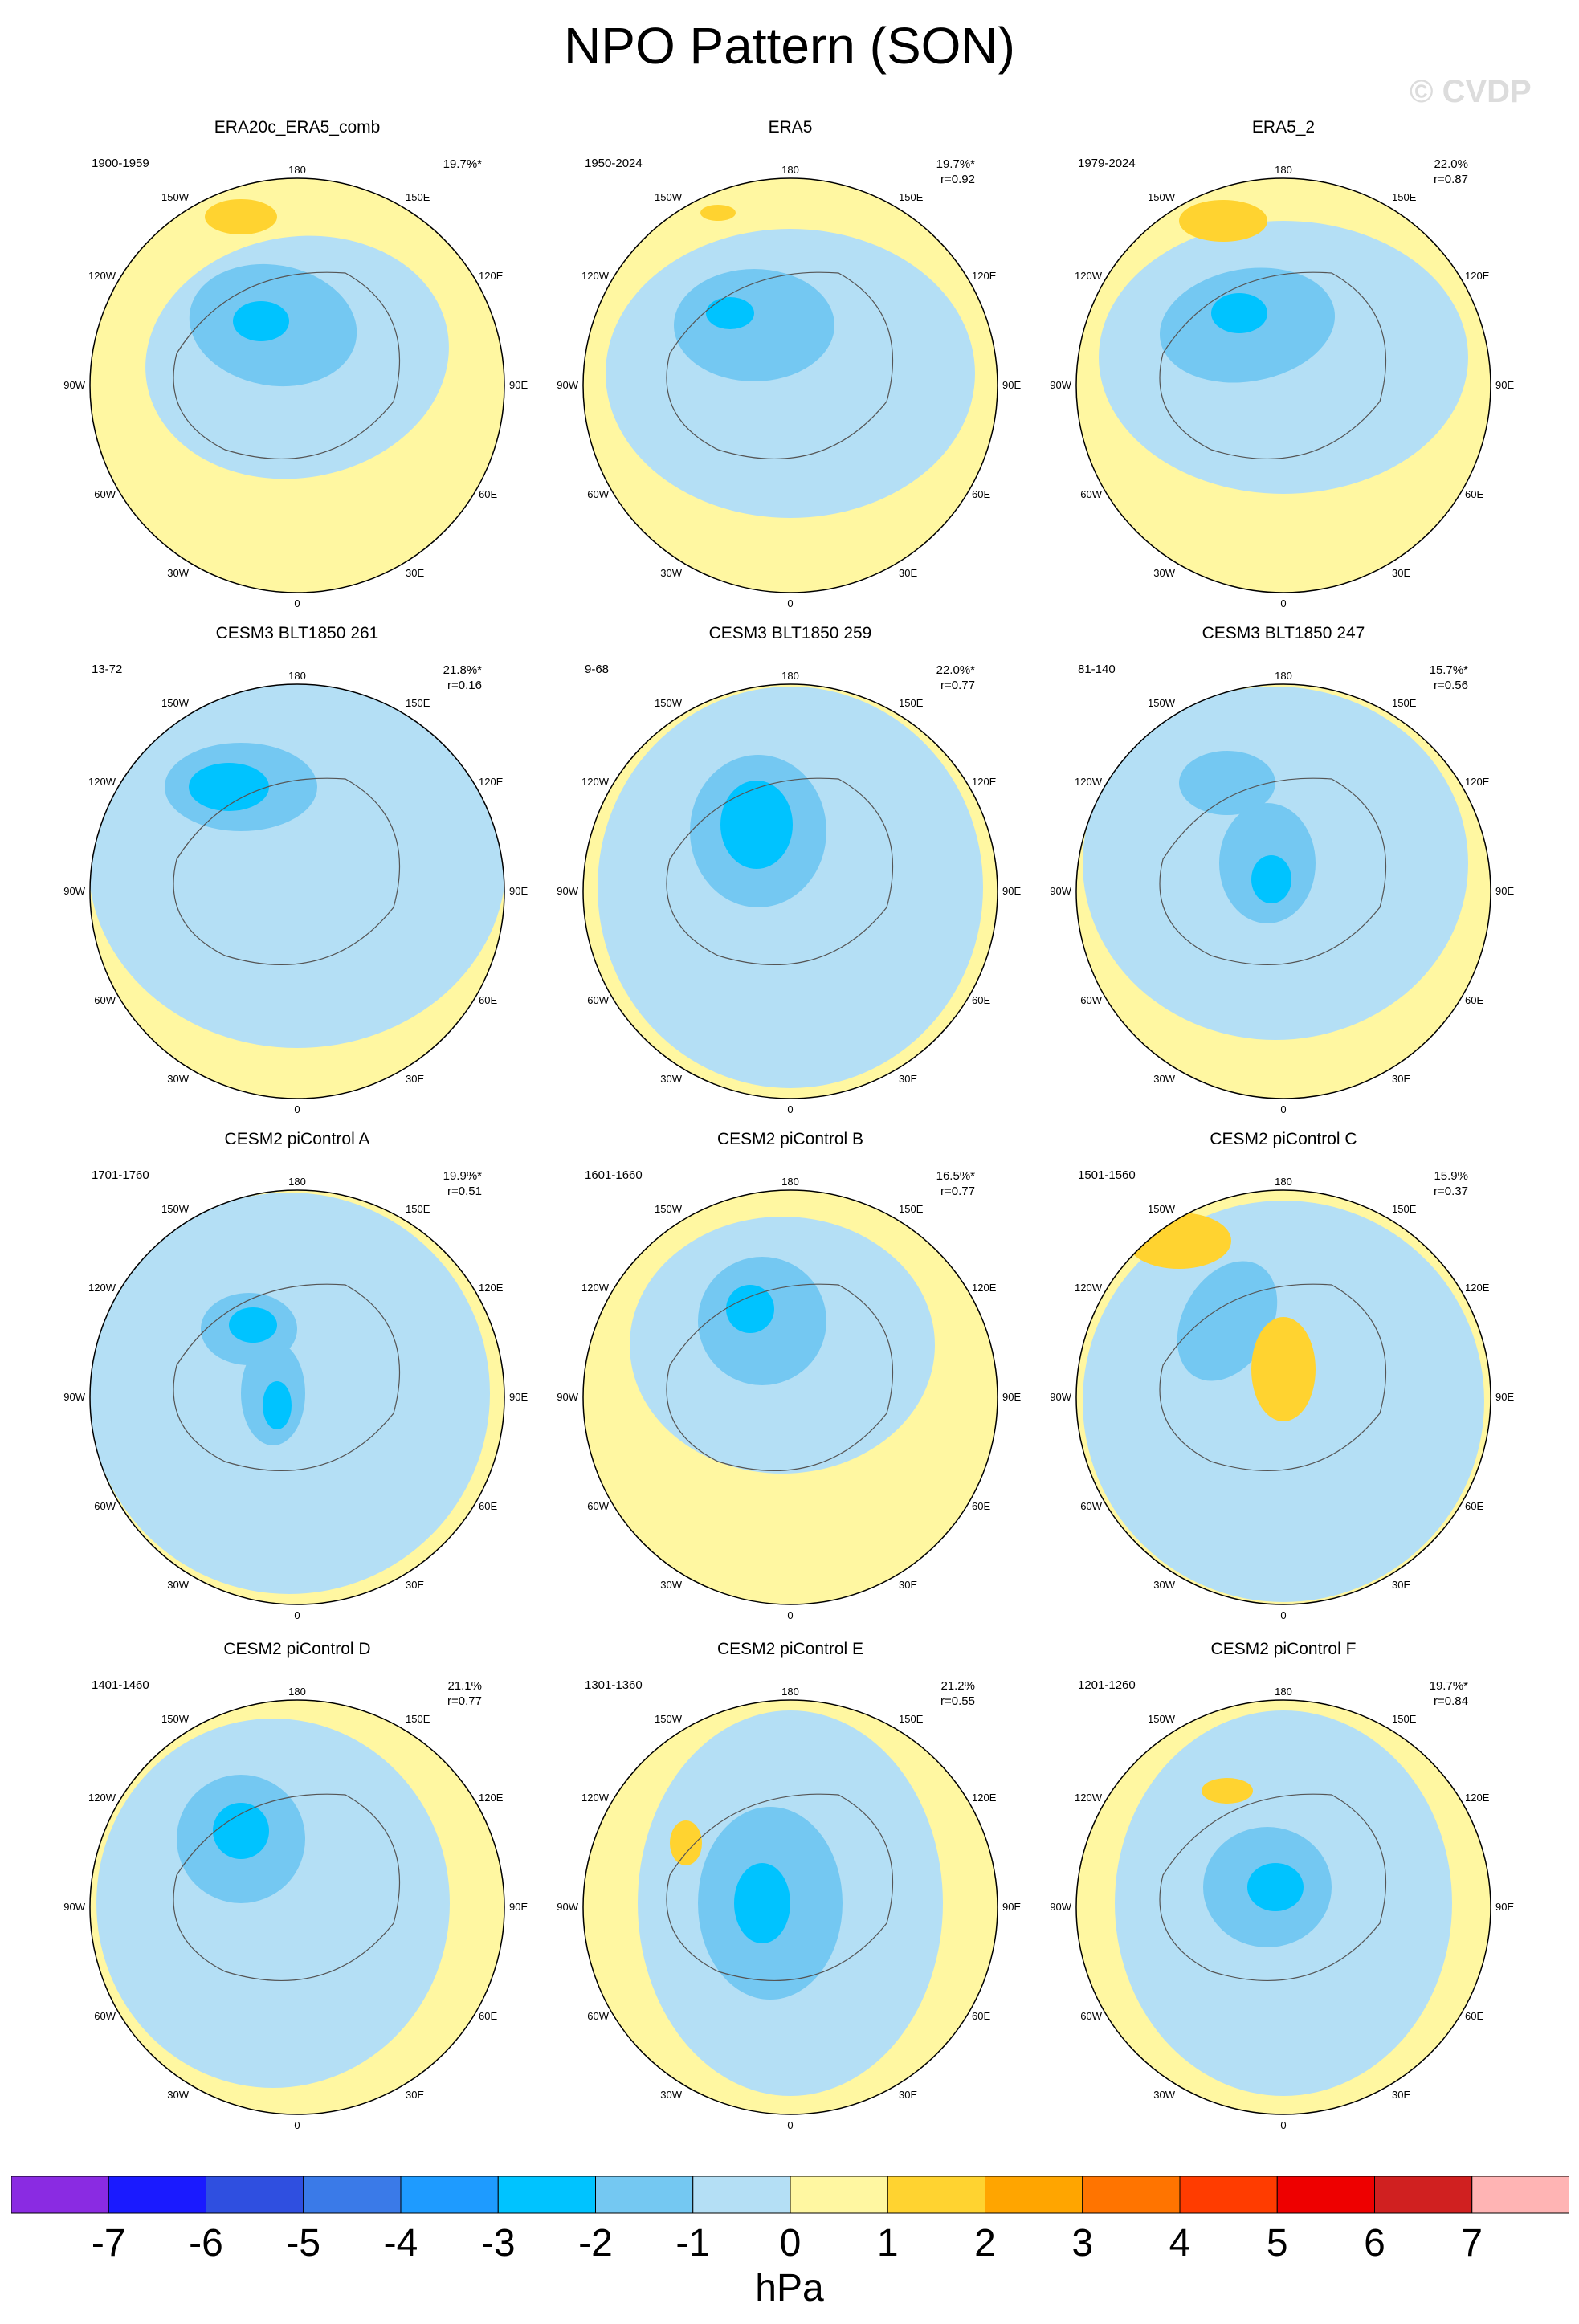 This screenshot has width=1579, height=2324. What do you see at coordinates (789, 2289) in the screenshot?
I see `colorbar-units: hPa` at bounding box center [789, 2289].